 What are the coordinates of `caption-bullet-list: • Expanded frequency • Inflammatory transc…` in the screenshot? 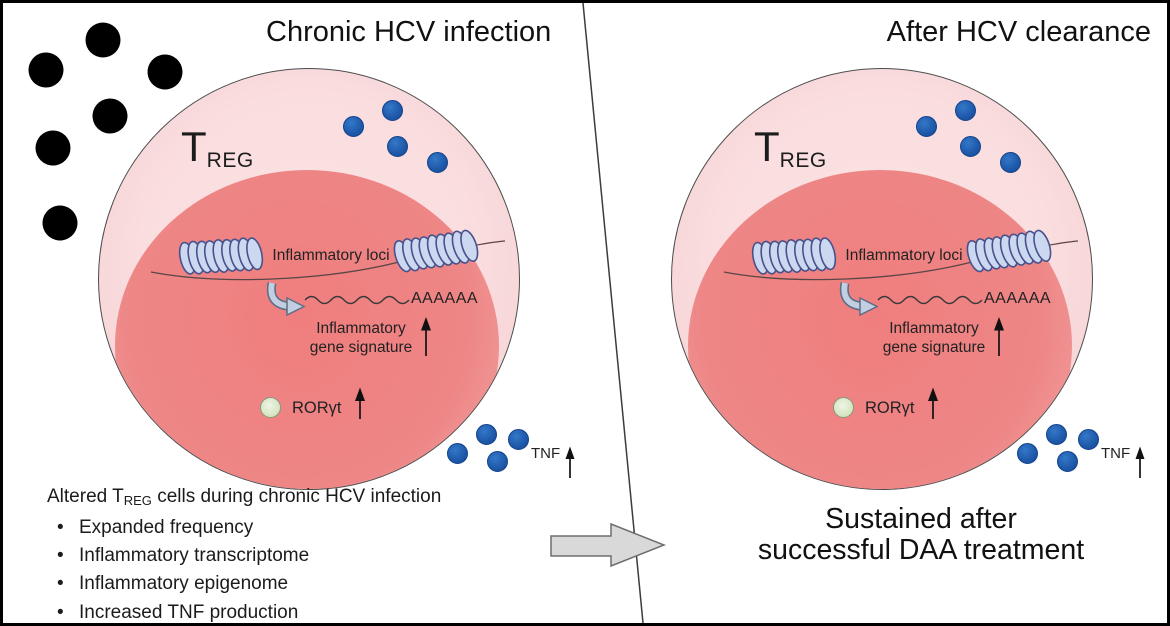 It's located at (244, 568).